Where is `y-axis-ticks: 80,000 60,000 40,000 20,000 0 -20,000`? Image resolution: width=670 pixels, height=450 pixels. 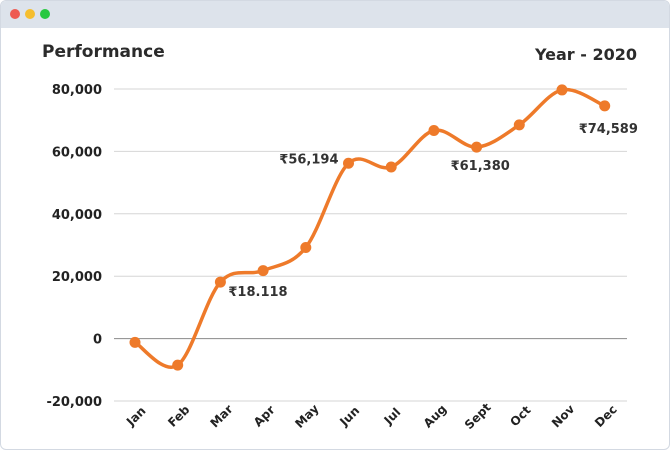
y-axis-ticks: 80,000 60,000 40,000 20,000 0 -20,000 is located at coordinates (74, 246).